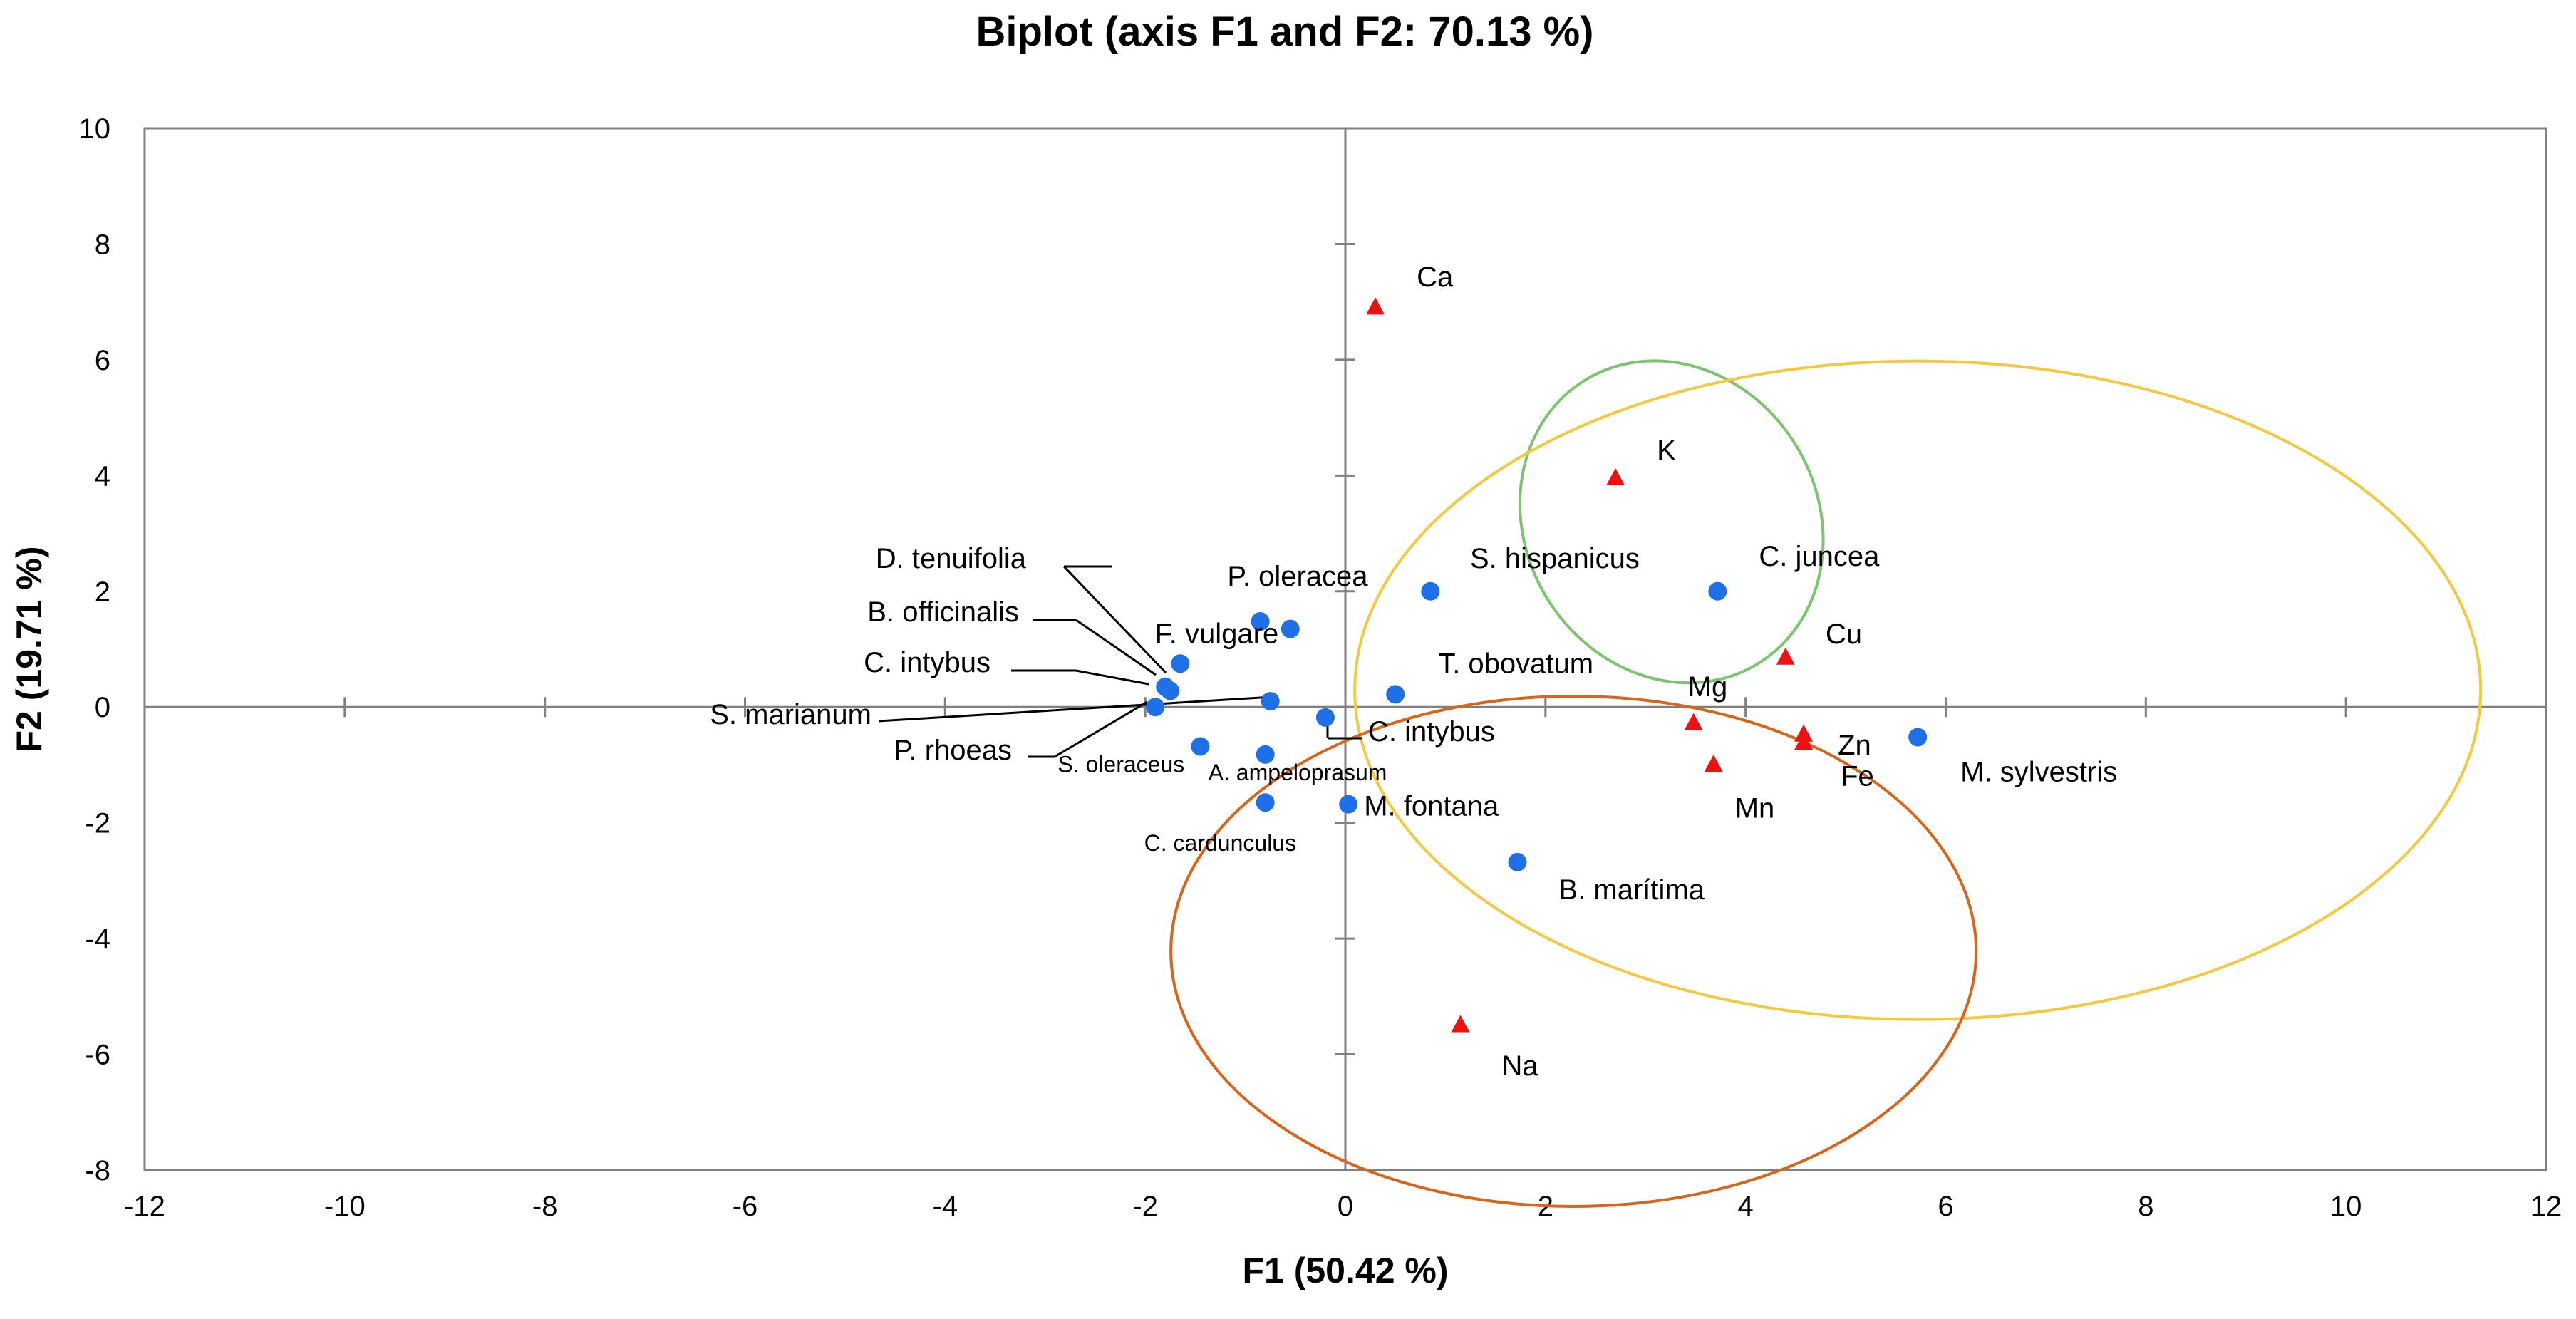  What do you see at coordinates (1844, 634) in the screenshot?
I see `variable-label: Cu` at bounding box center [1844, 634].